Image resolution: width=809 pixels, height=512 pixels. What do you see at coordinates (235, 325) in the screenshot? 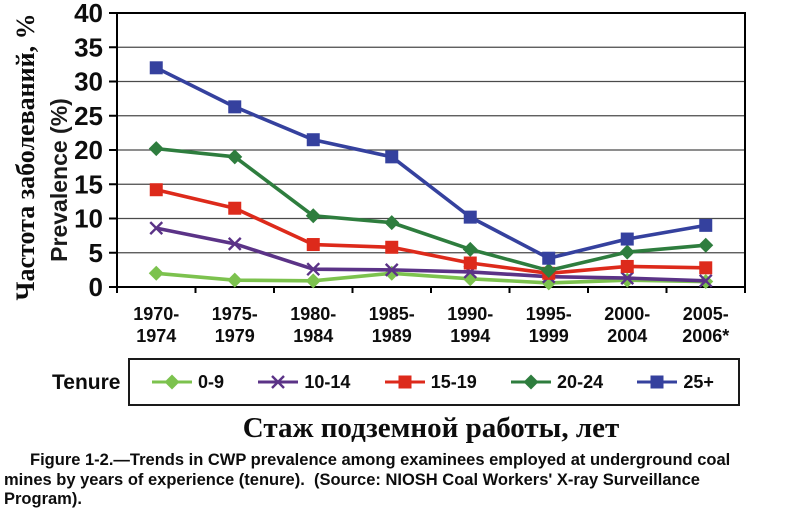
I see `x-tick-label: 1975-1979` at bounding box center [235, 325].